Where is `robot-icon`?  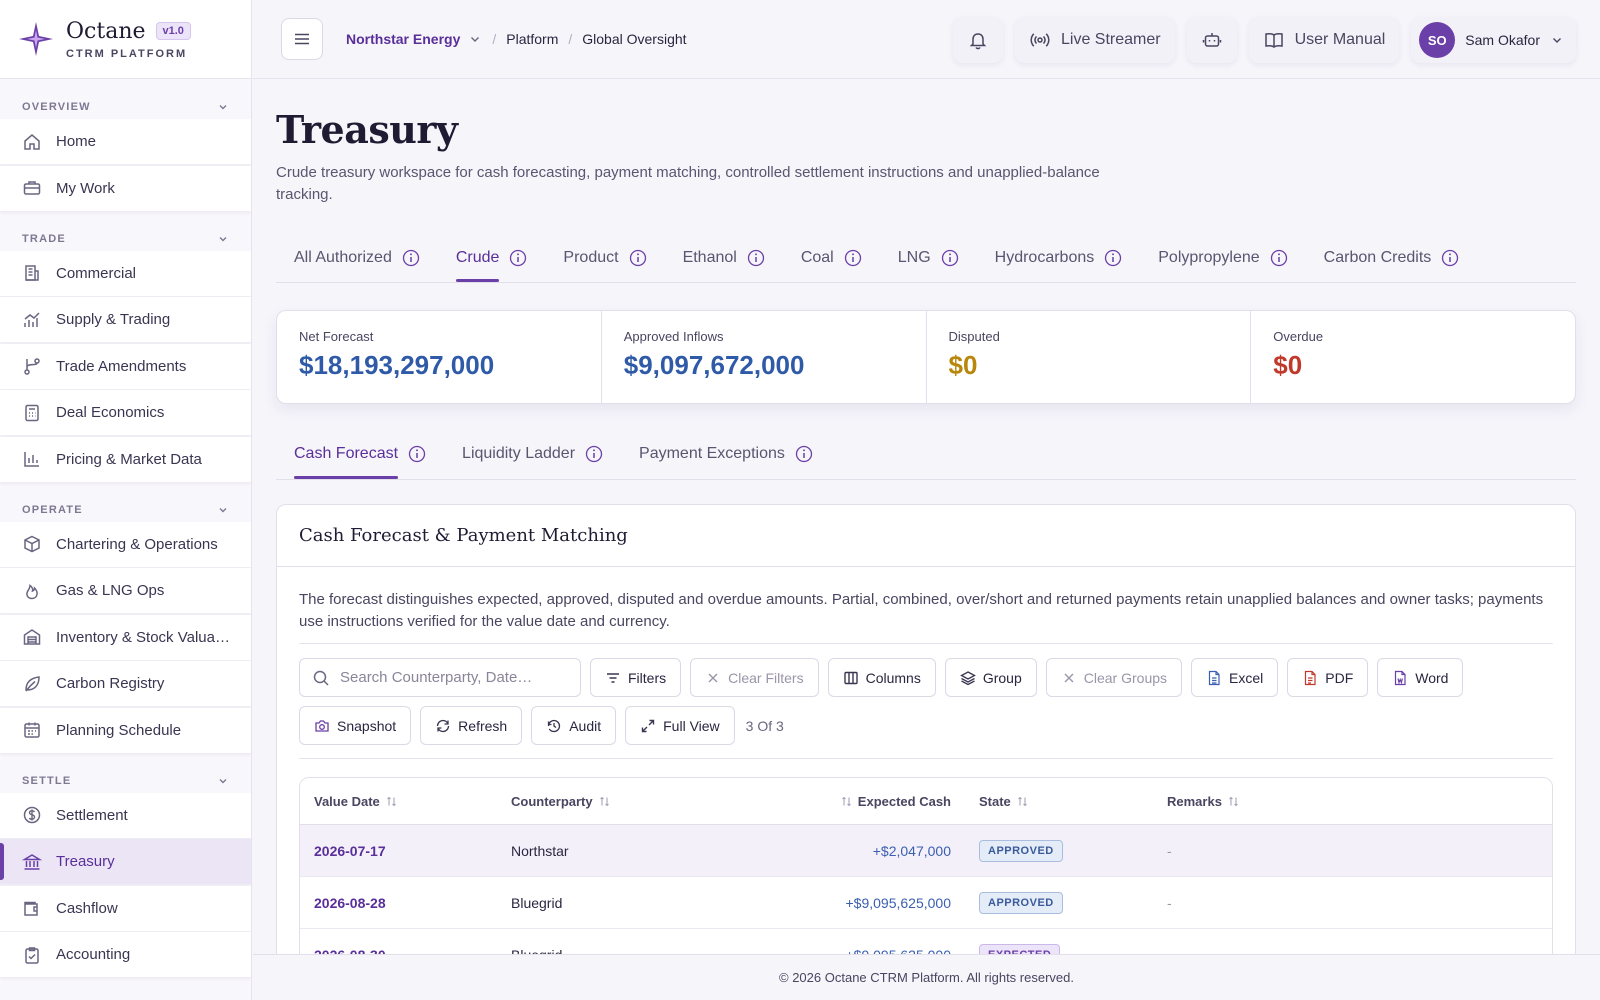 robot-icon is located at coordinates (1211, 40).